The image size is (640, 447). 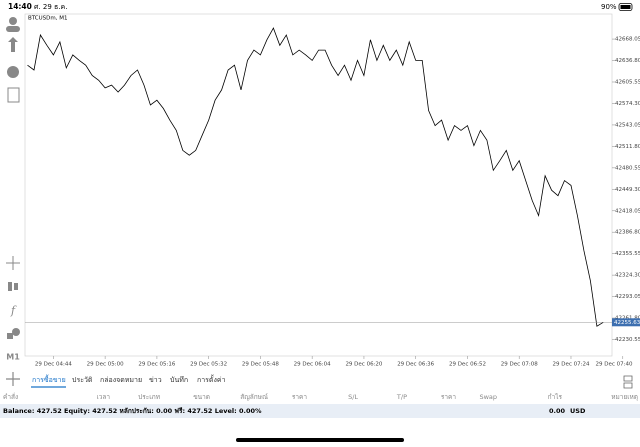 I want to click on x-tick-label: 29 Dec 05:00, so click(x=105, y=365).